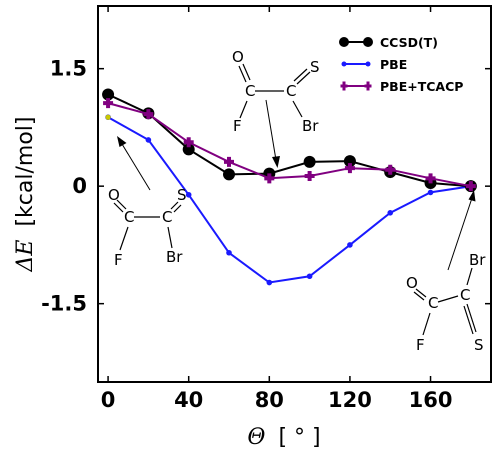  I want to click on mol-top-bonds, so click(274, 91).